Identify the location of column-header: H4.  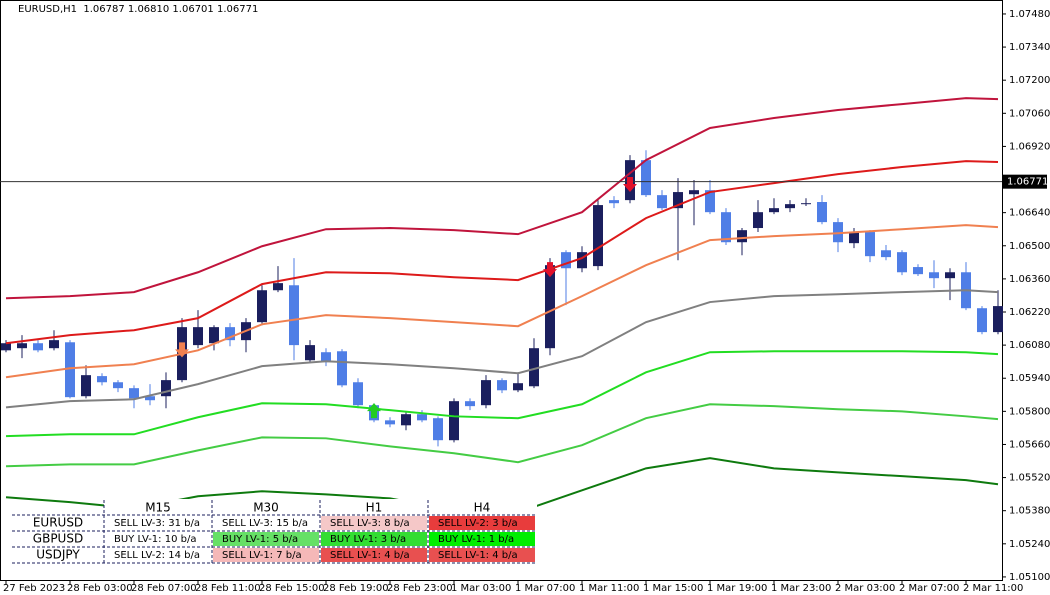
(482, 508).